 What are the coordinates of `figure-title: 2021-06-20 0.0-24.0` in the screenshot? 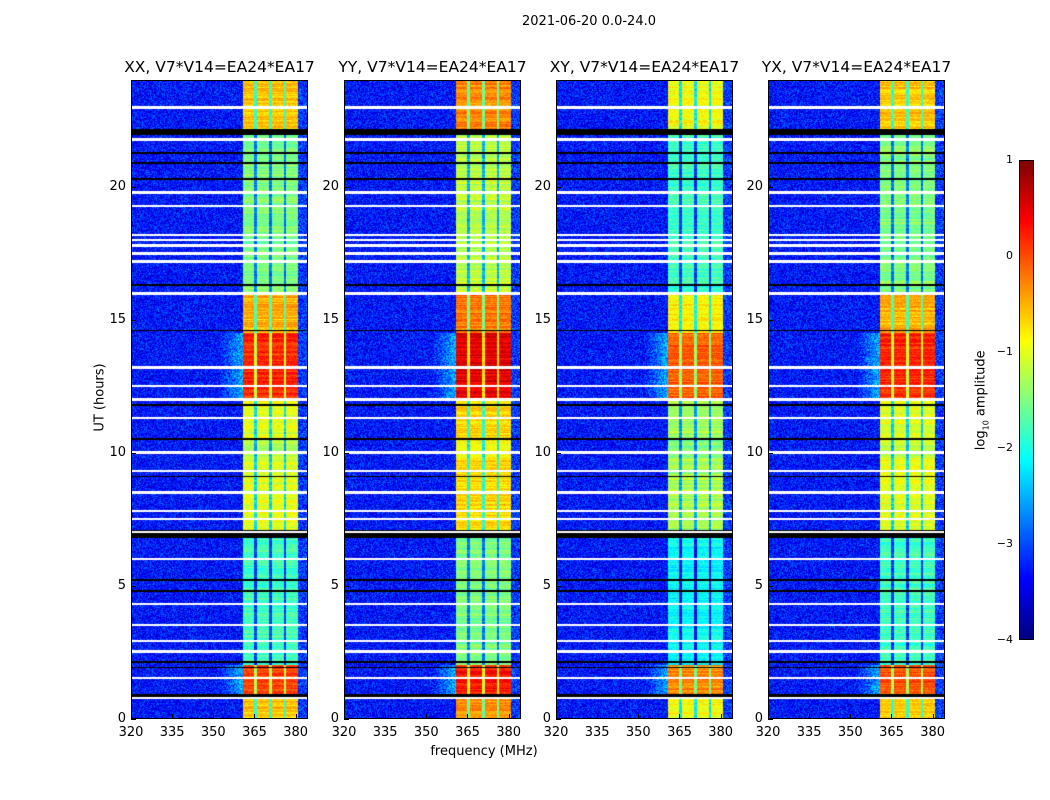 It's located at (589, 21).